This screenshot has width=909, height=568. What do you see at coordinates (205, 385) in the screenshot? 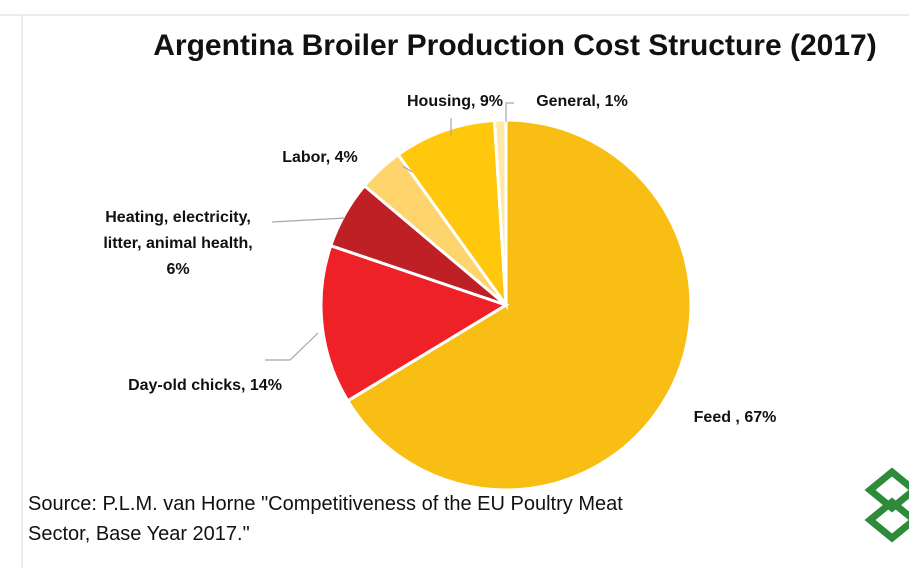
I see `data-label: Day-old chicks, 14%` at bounding box center [205, 385].